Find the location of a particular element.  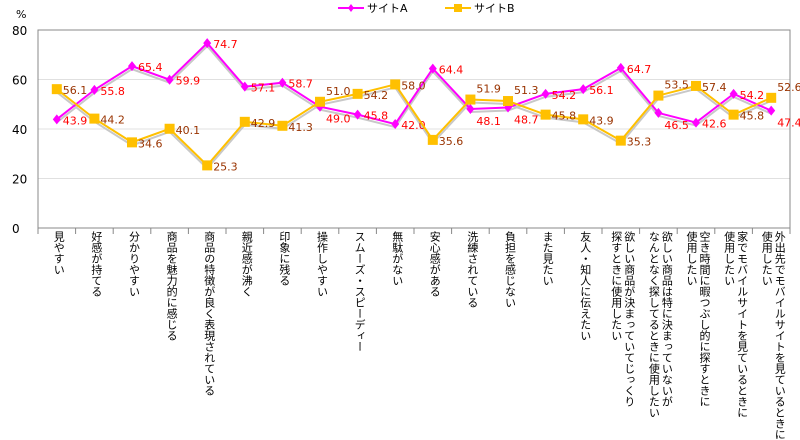

data-label: 48.1 is located at coordinates (488, 121).